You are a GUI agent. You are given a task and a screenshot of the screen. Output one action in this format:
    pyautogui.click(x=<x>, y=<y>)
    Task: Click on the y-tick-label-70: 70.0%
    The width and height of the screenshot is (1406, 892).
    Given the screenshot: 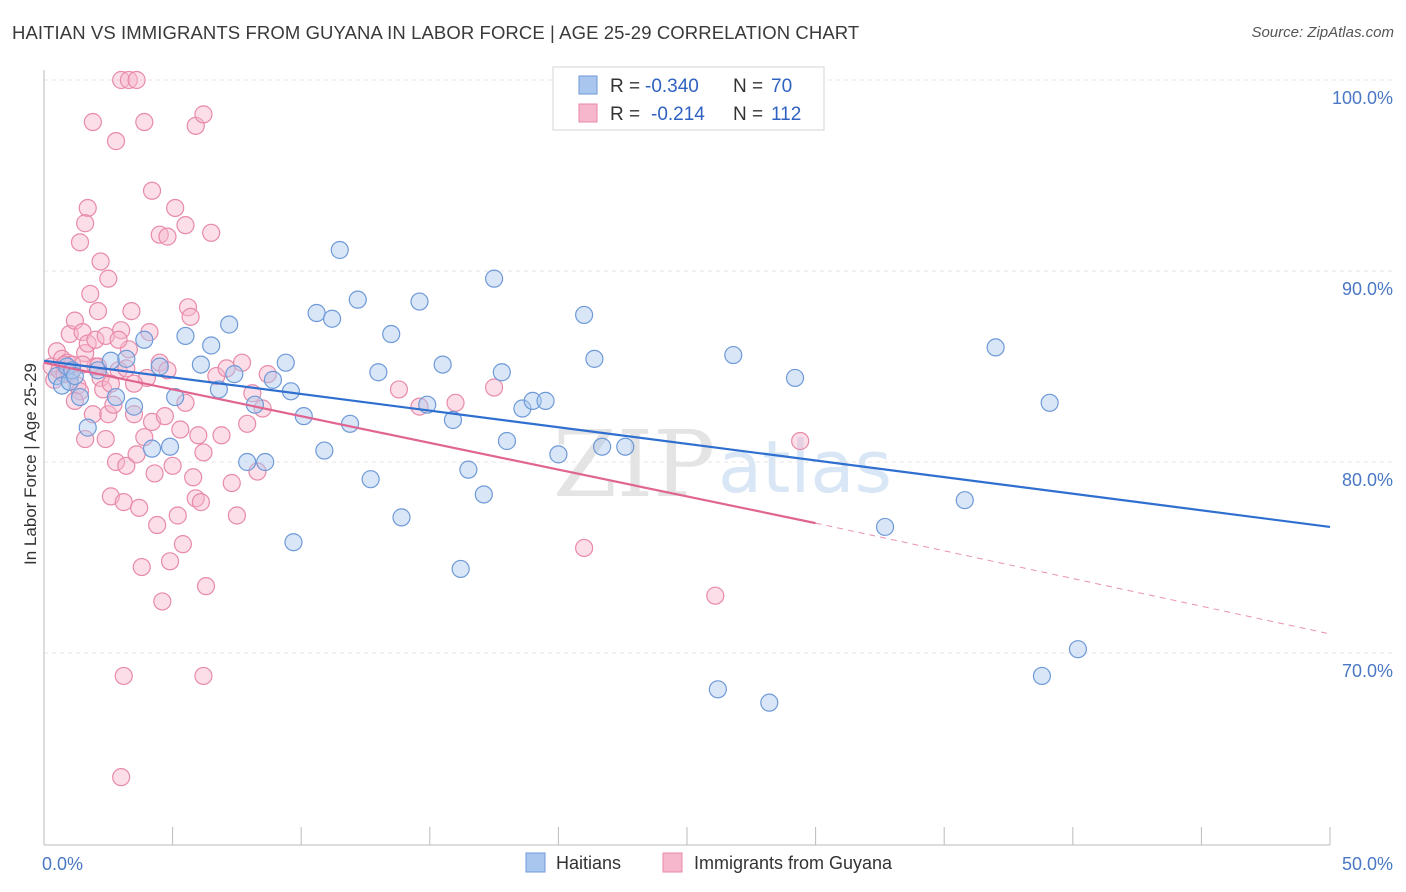 What is the action you would take?
    pyautogui.click(x=1367, y=671)
    